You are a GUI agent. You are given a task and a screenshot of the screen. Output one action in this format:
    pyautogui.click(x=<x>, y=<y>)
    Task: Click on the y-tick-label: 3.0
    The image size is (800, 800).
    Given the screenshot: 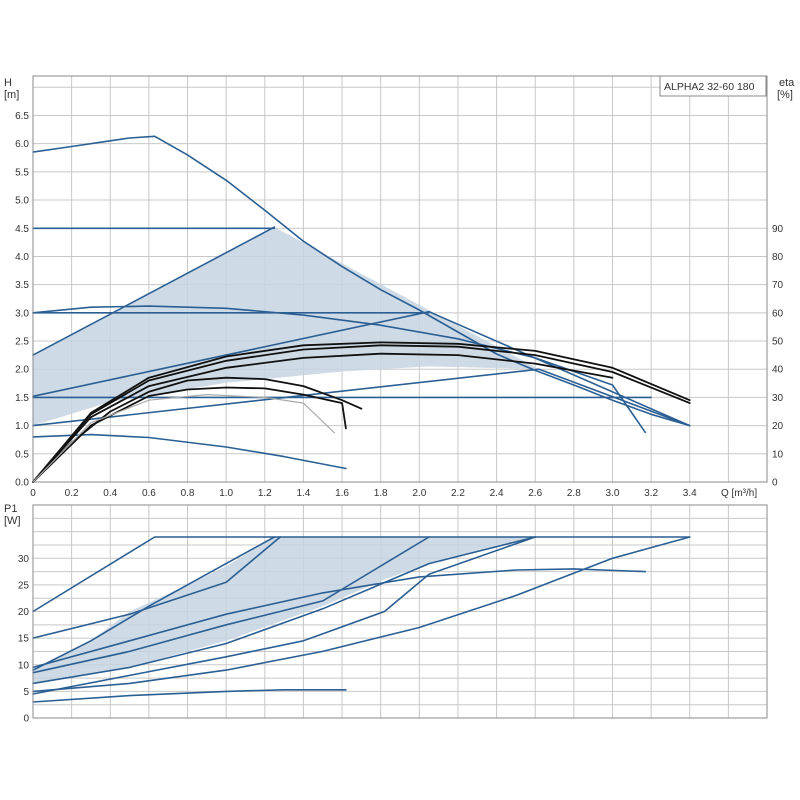 What is the action you would take?
    pyautogui.click(x=22, y=313)
    